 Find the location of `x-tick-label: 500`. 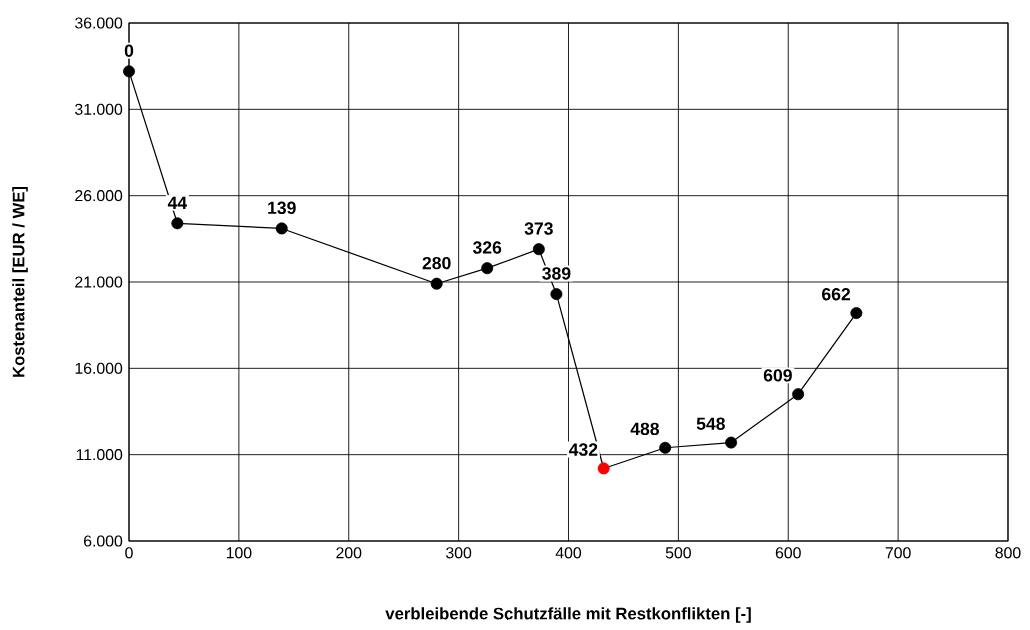

x-tick-label: 500 is located at coordinates (678, 553).